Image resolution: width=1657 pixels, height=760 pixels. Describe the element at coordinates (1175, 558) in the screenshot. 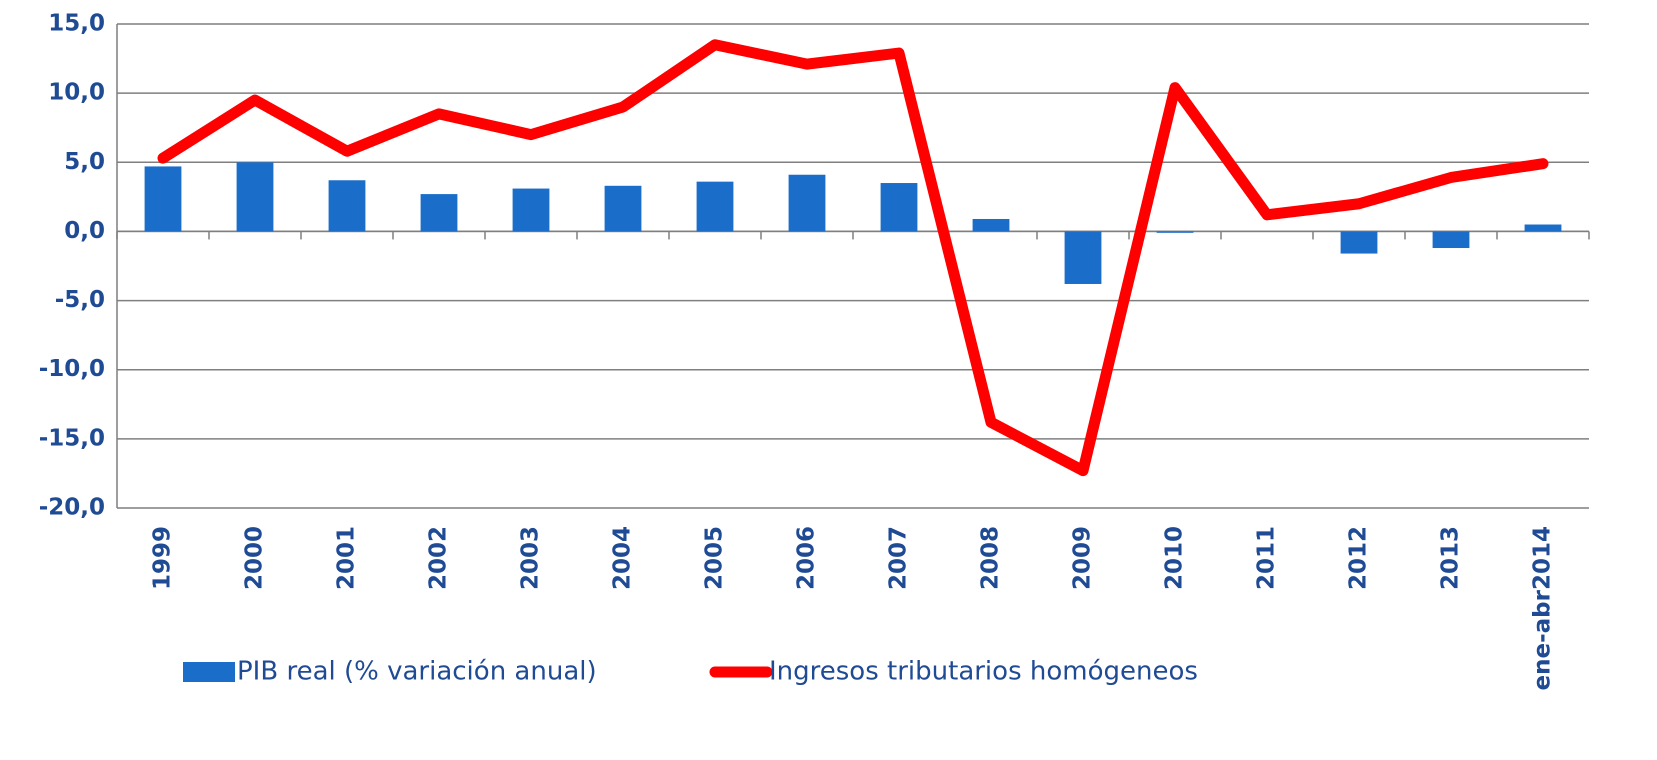

I see `x-tick-label: 2010` at that location.